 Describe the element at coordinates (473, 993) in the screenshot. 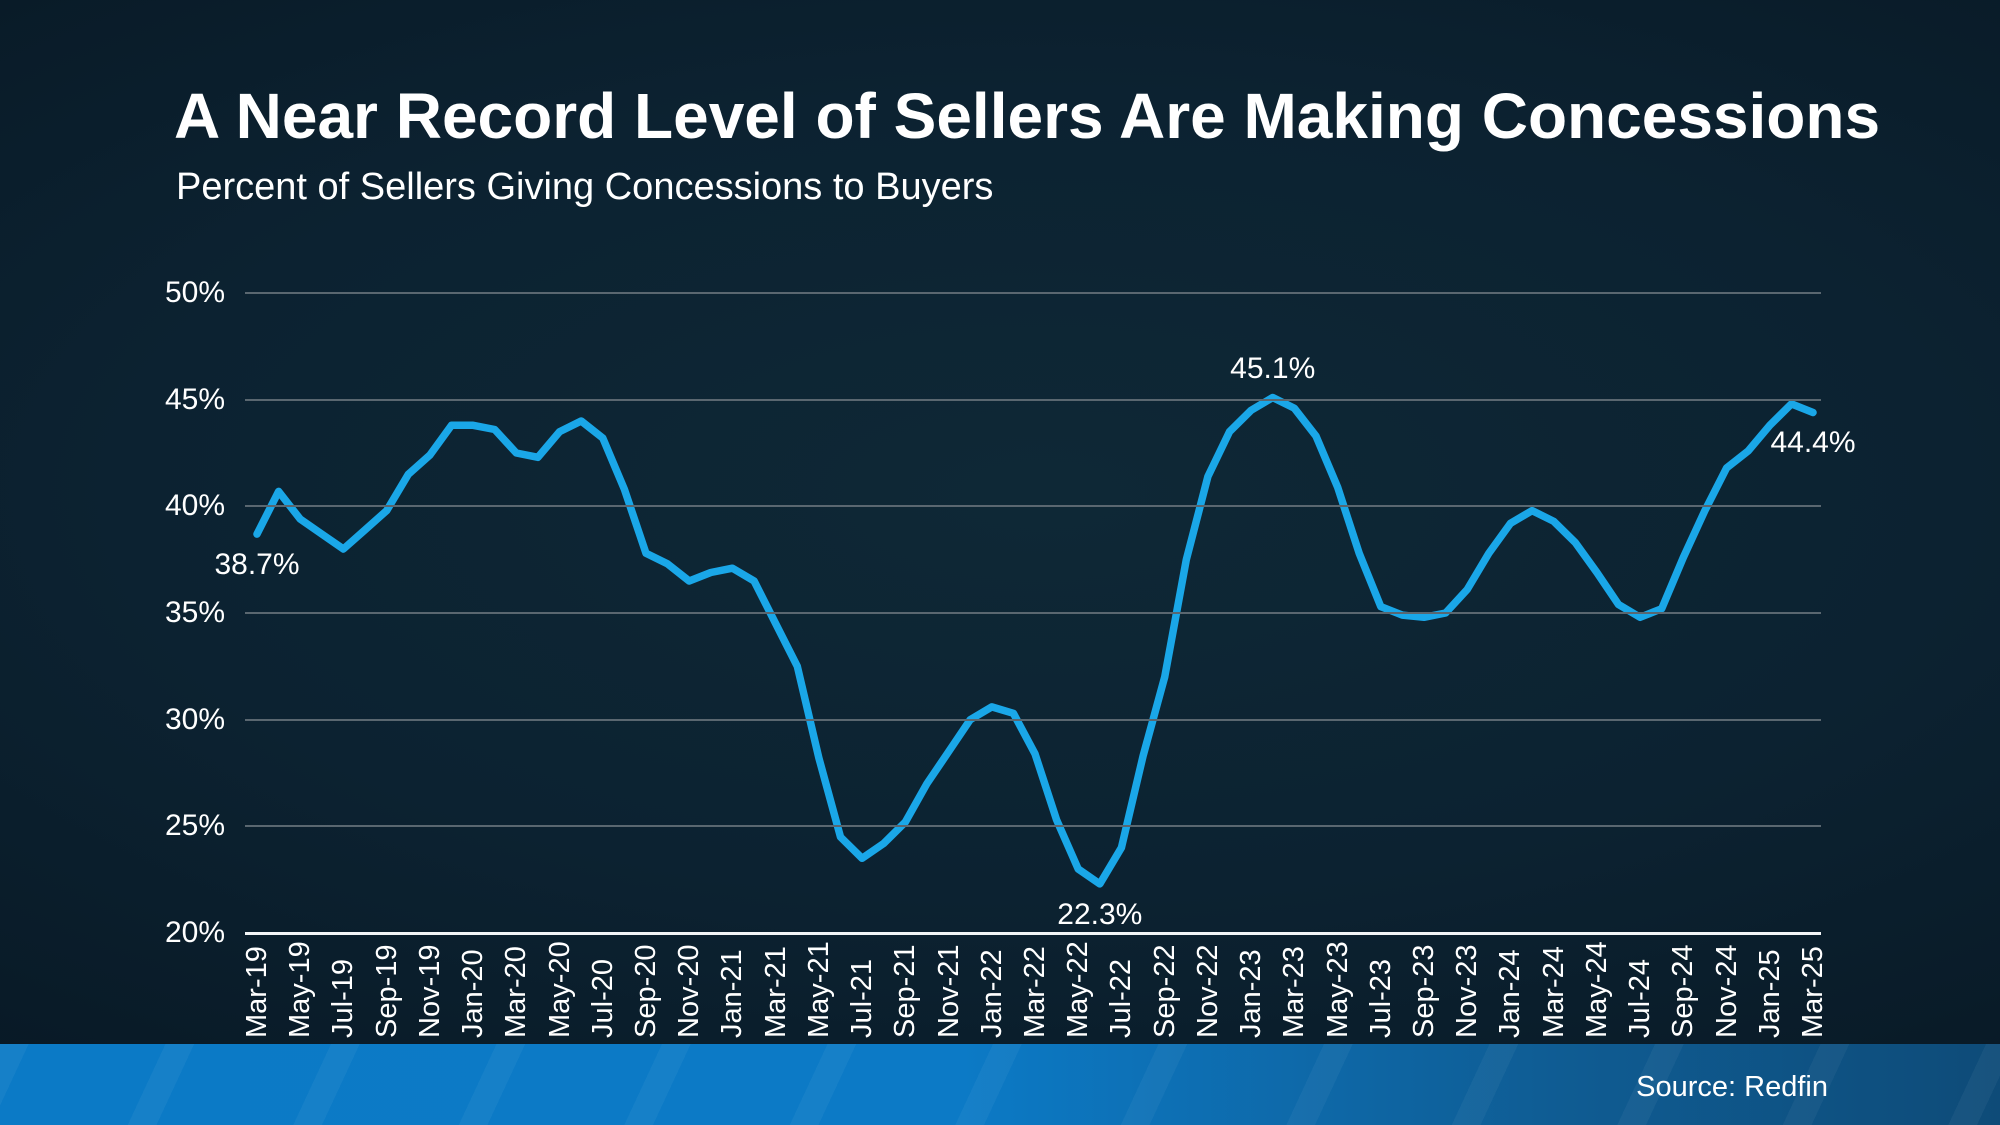

I see `x-tick-label: Jan-20` at that location.